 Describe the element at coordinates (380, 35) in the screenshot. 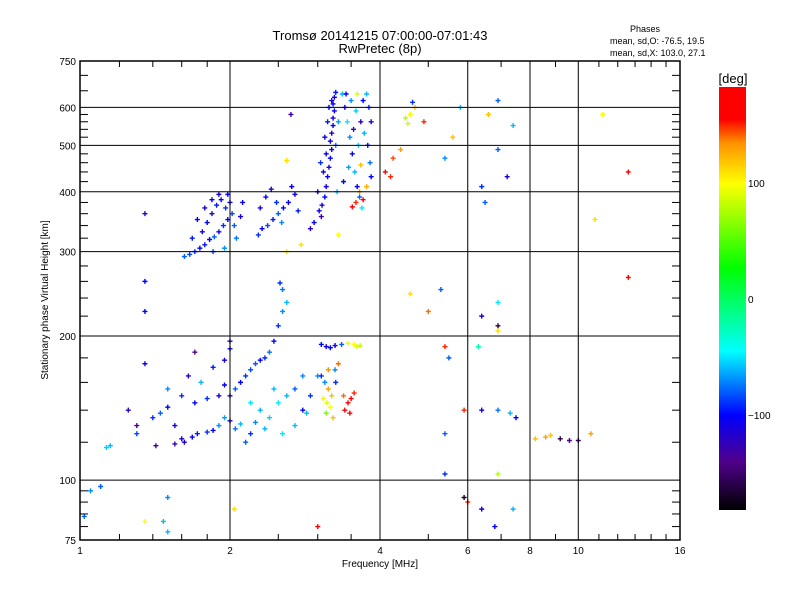

I see `chart-title: Tromsø 20141215 07:00:00-07:01:43` at that location.